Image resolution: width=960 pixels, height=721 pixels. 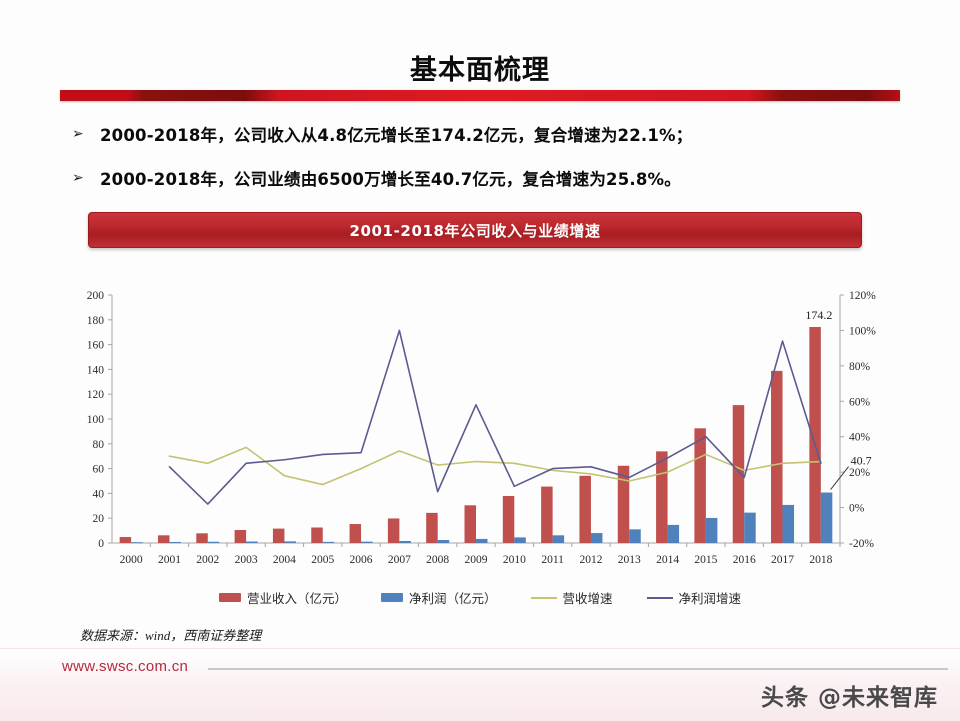 I want to click on x-tick-label: 2000, so click(x=131, y=560).